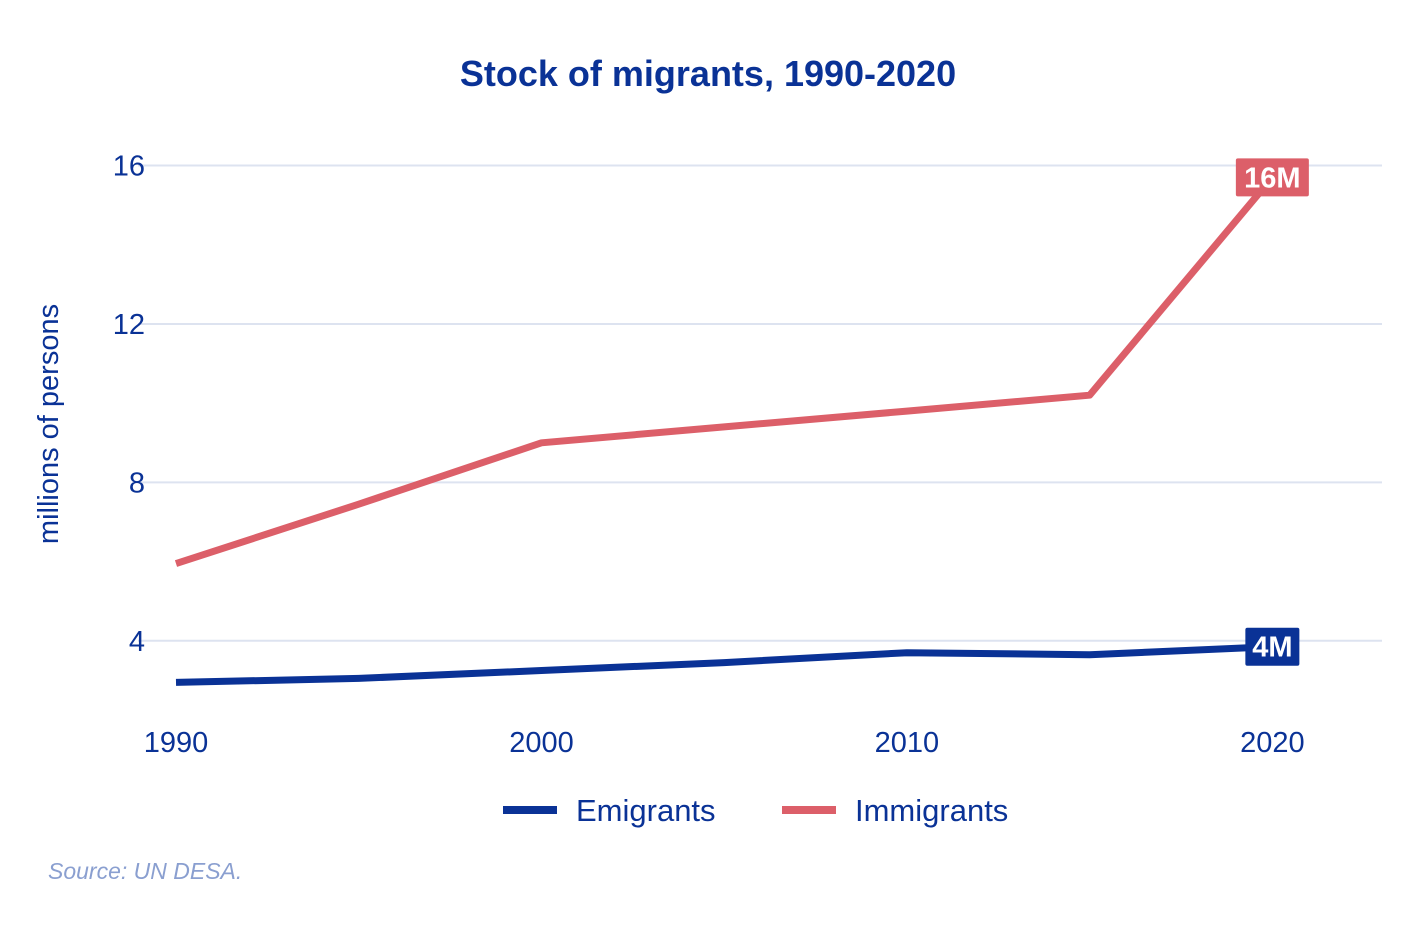 The width and height of the screenshot is (1417, 944). Describe the element at coordinates (1272, 412) in the screenshot. I see `end-labels: 4M 16M` at that location.